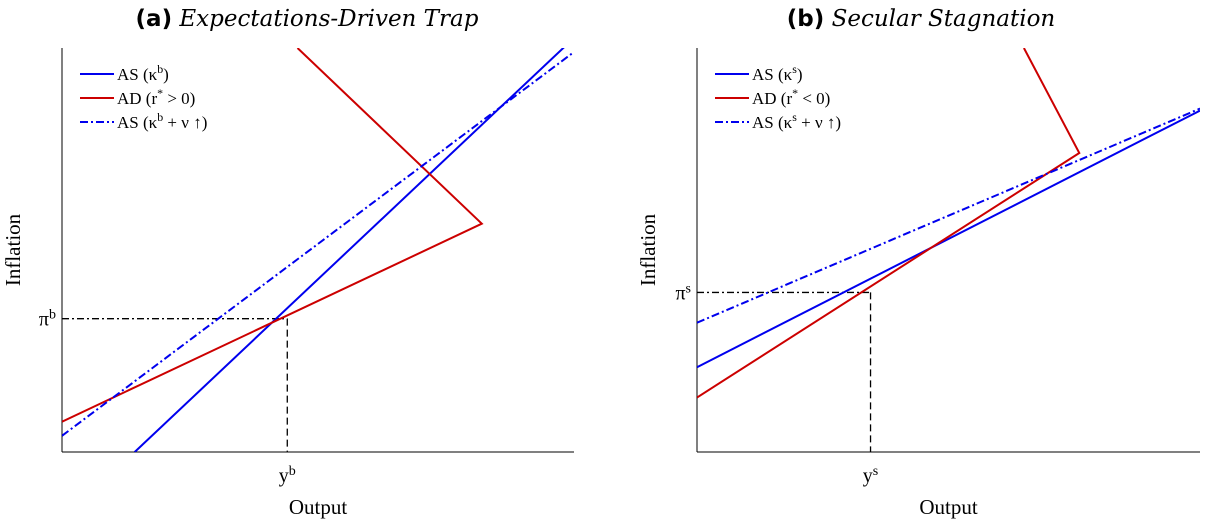 This screenshot has width=1228, height=521. I want to click on panel-b-y-tick-sup: s, so click(688, 288).